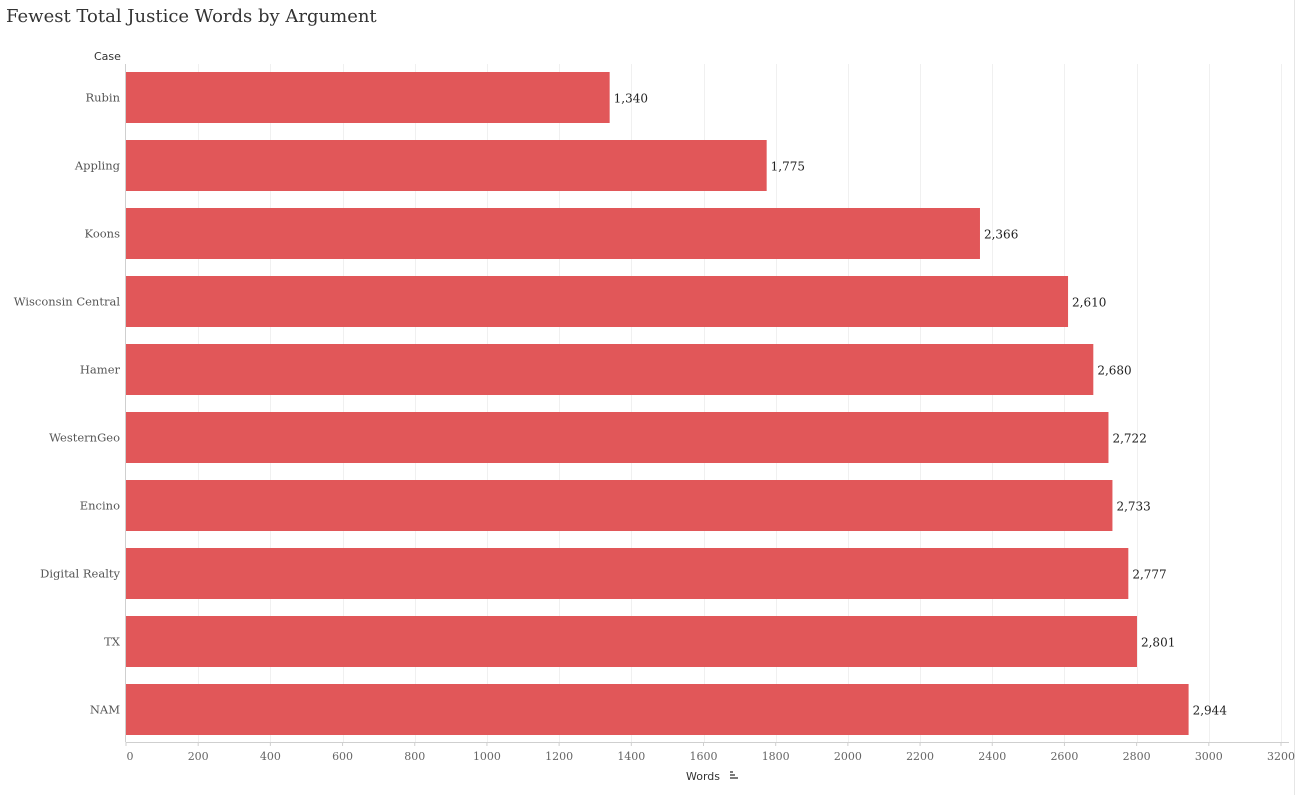  Describe the element at coordinates (1209, 756) in the screenshot. I see `x-tick-label: 3000` at that location.